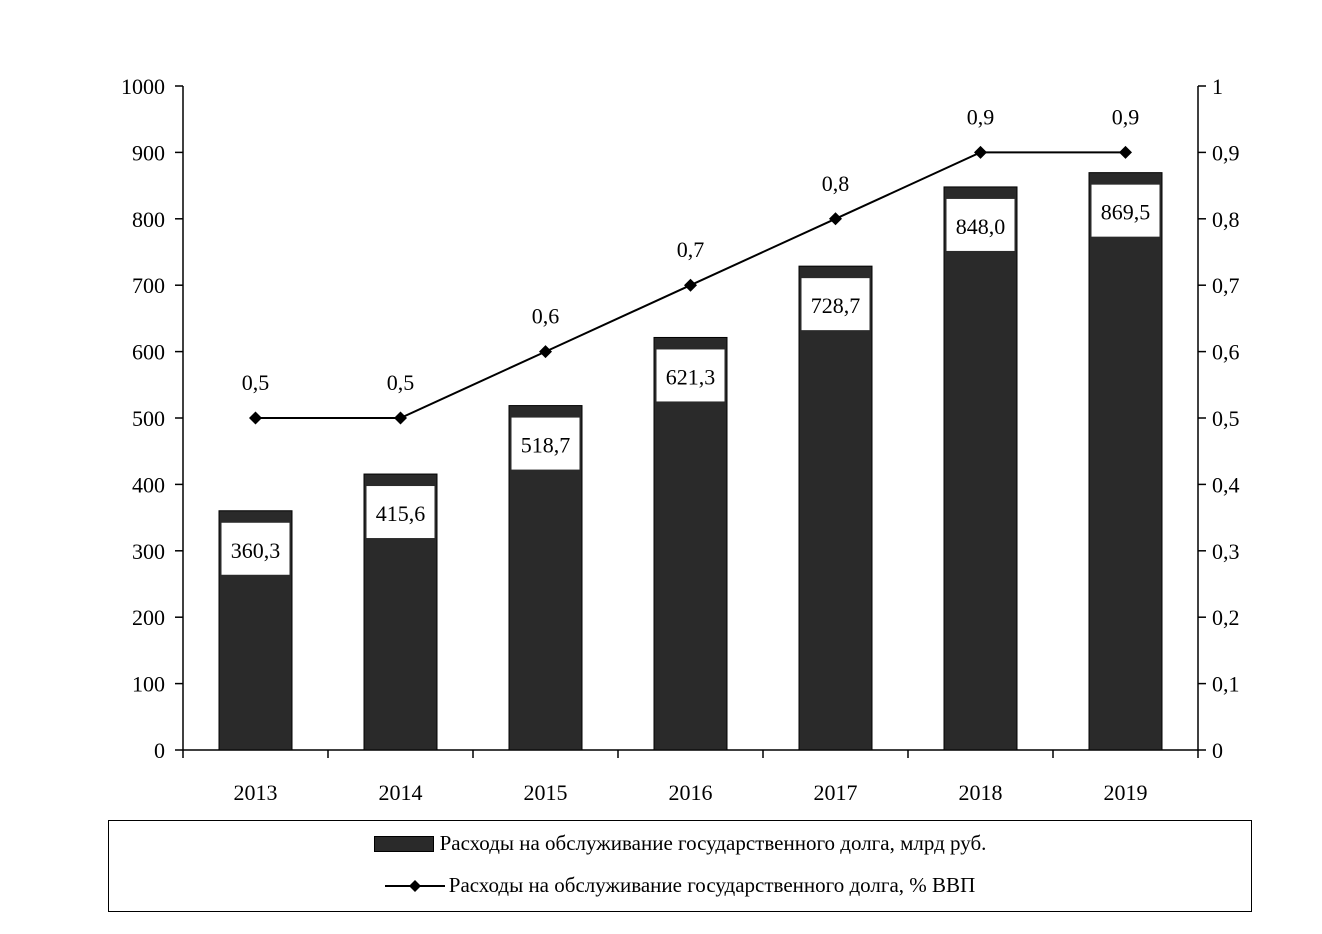 The width and height of the screenshot is (1322, 934). What do you see at coordinates (1226, 152) in the screenshot?
I see `y-tick-label-right: 0,9` at bounding box center [1226, 152].